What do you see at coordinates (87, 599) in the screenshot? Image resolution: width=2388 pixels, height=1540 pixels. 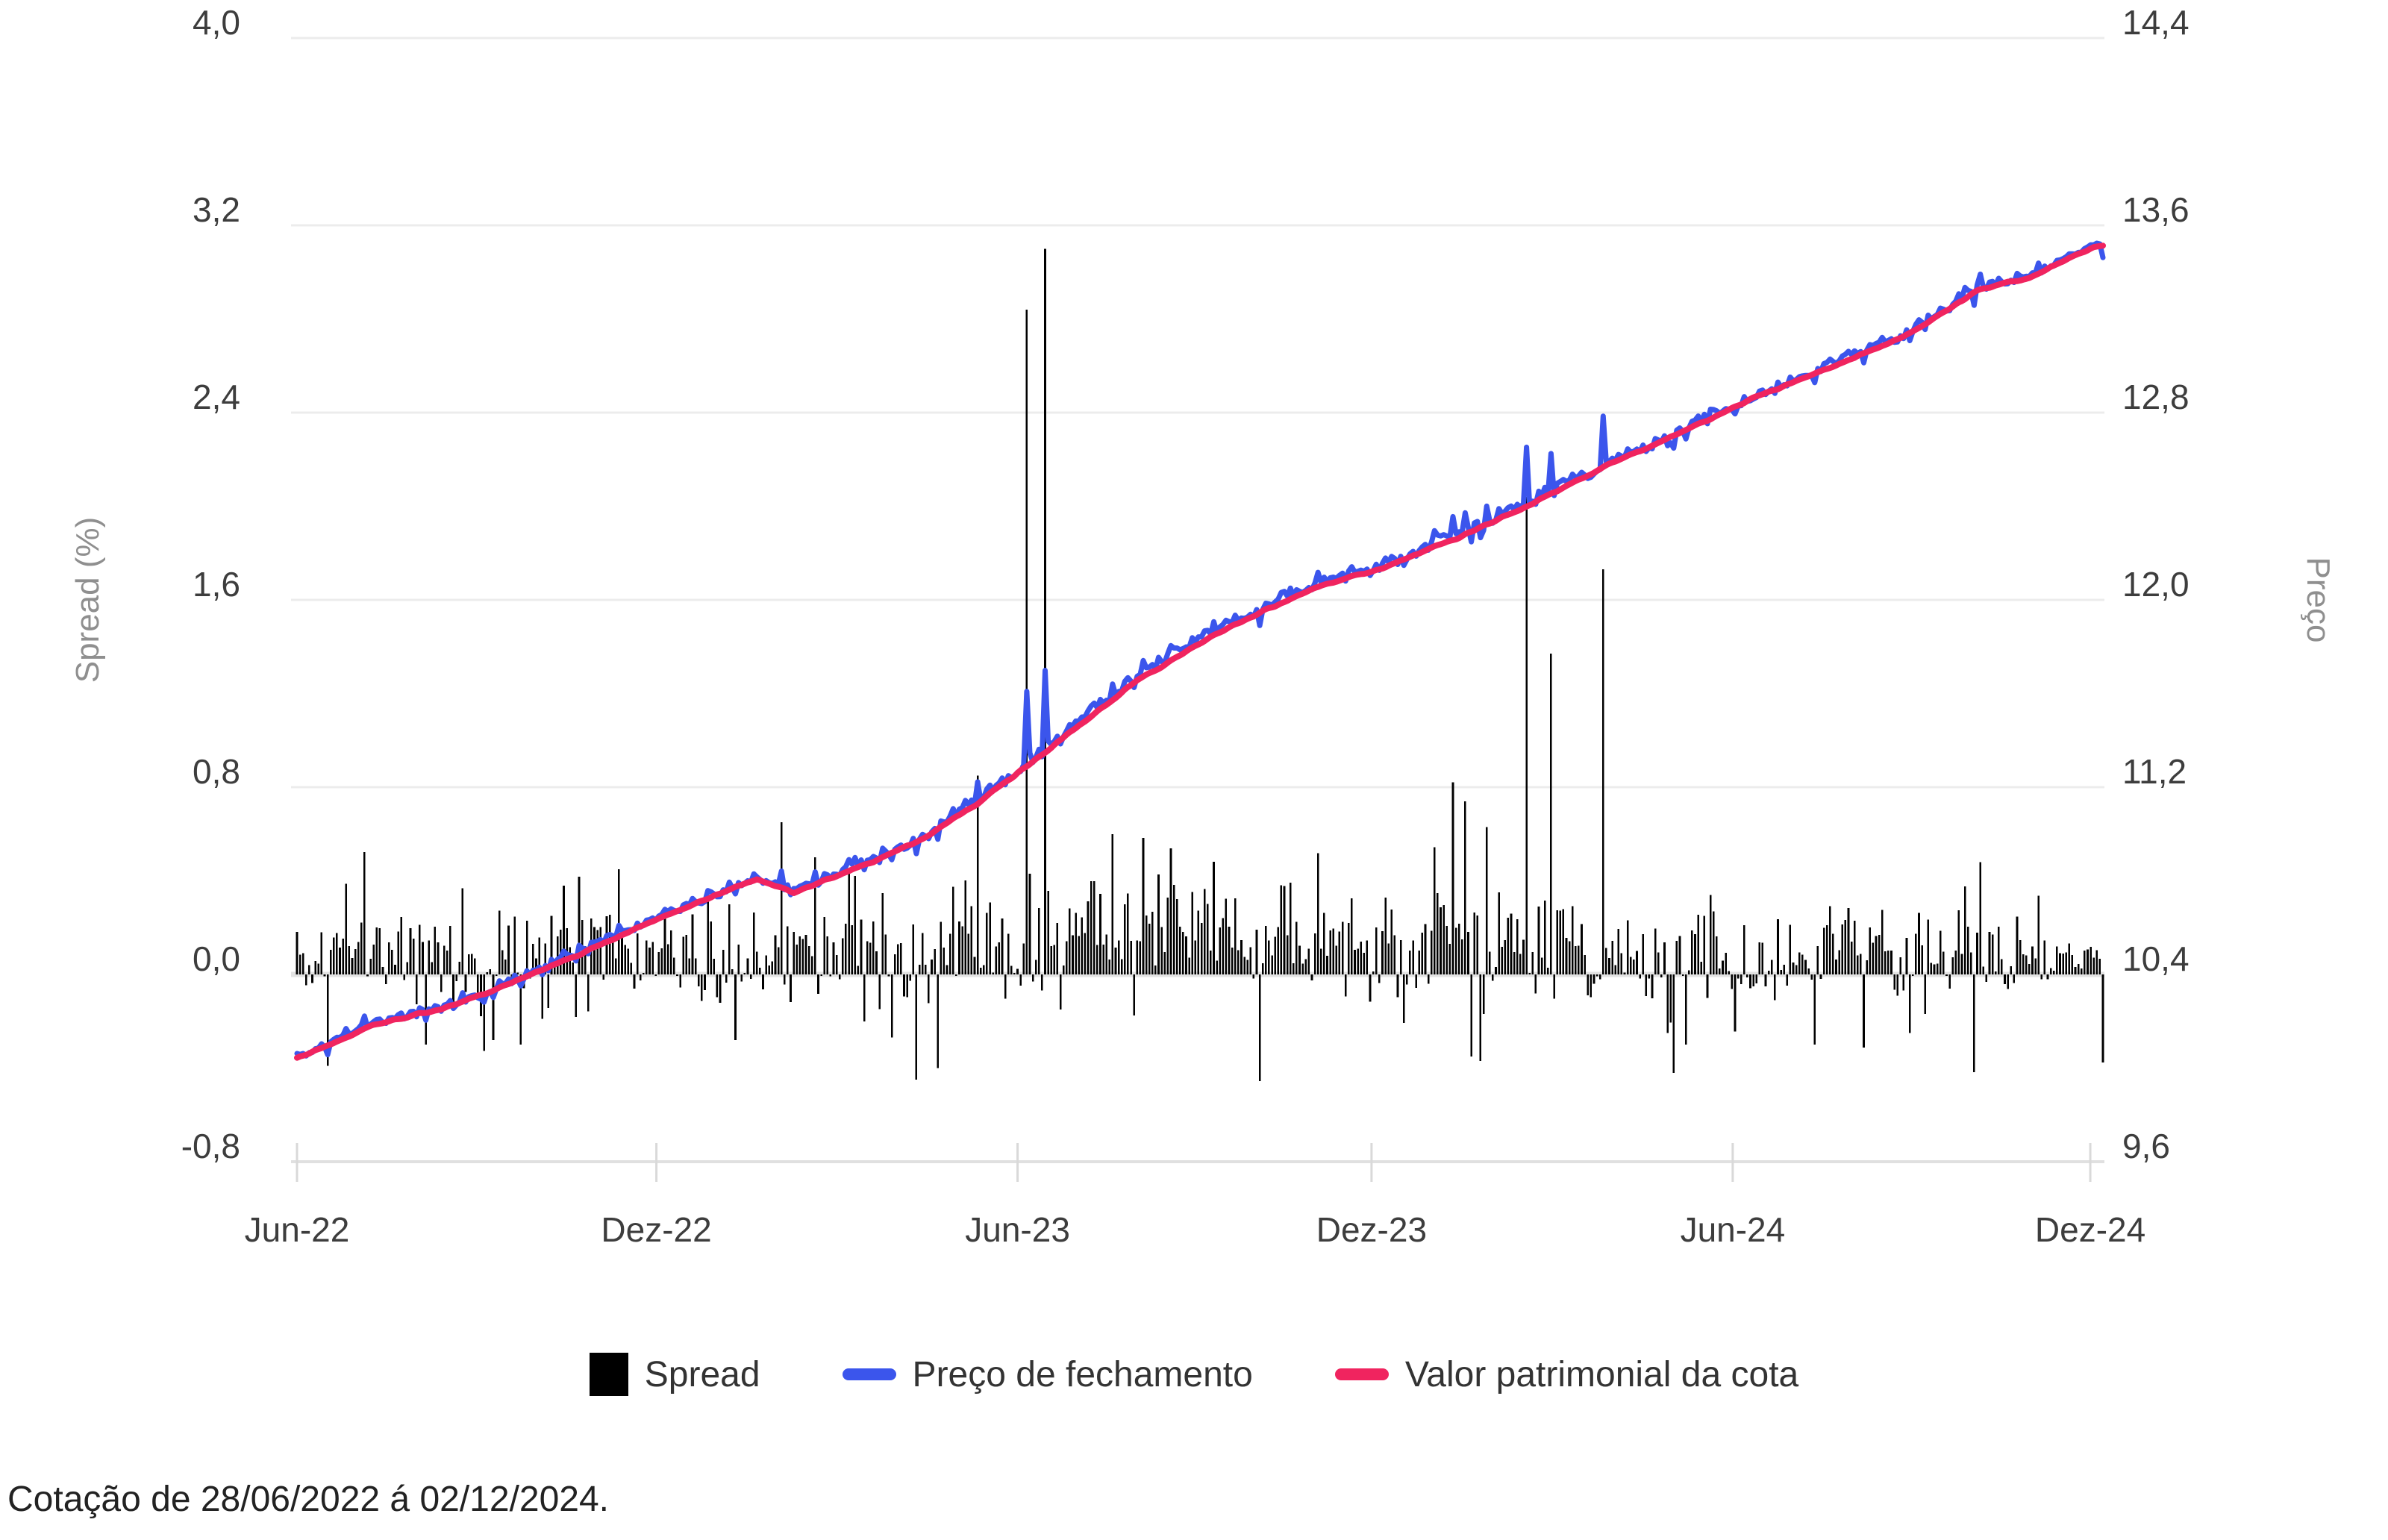 I see `y-axis-title-left: Spread (%)` at bounding box center [87, 599].